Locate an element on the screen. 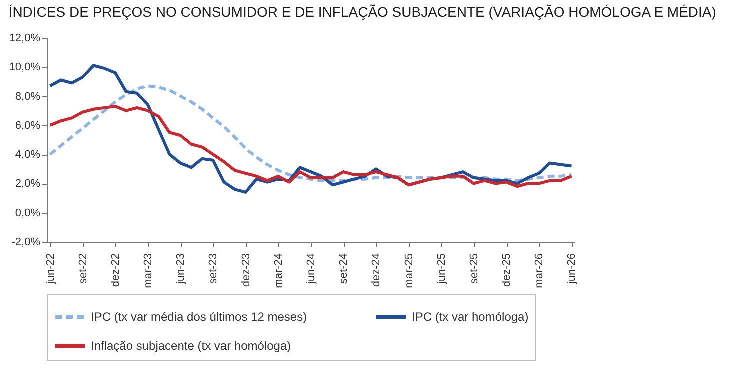  x-tick-label: mar-25 is located at coordinates (409, 271).